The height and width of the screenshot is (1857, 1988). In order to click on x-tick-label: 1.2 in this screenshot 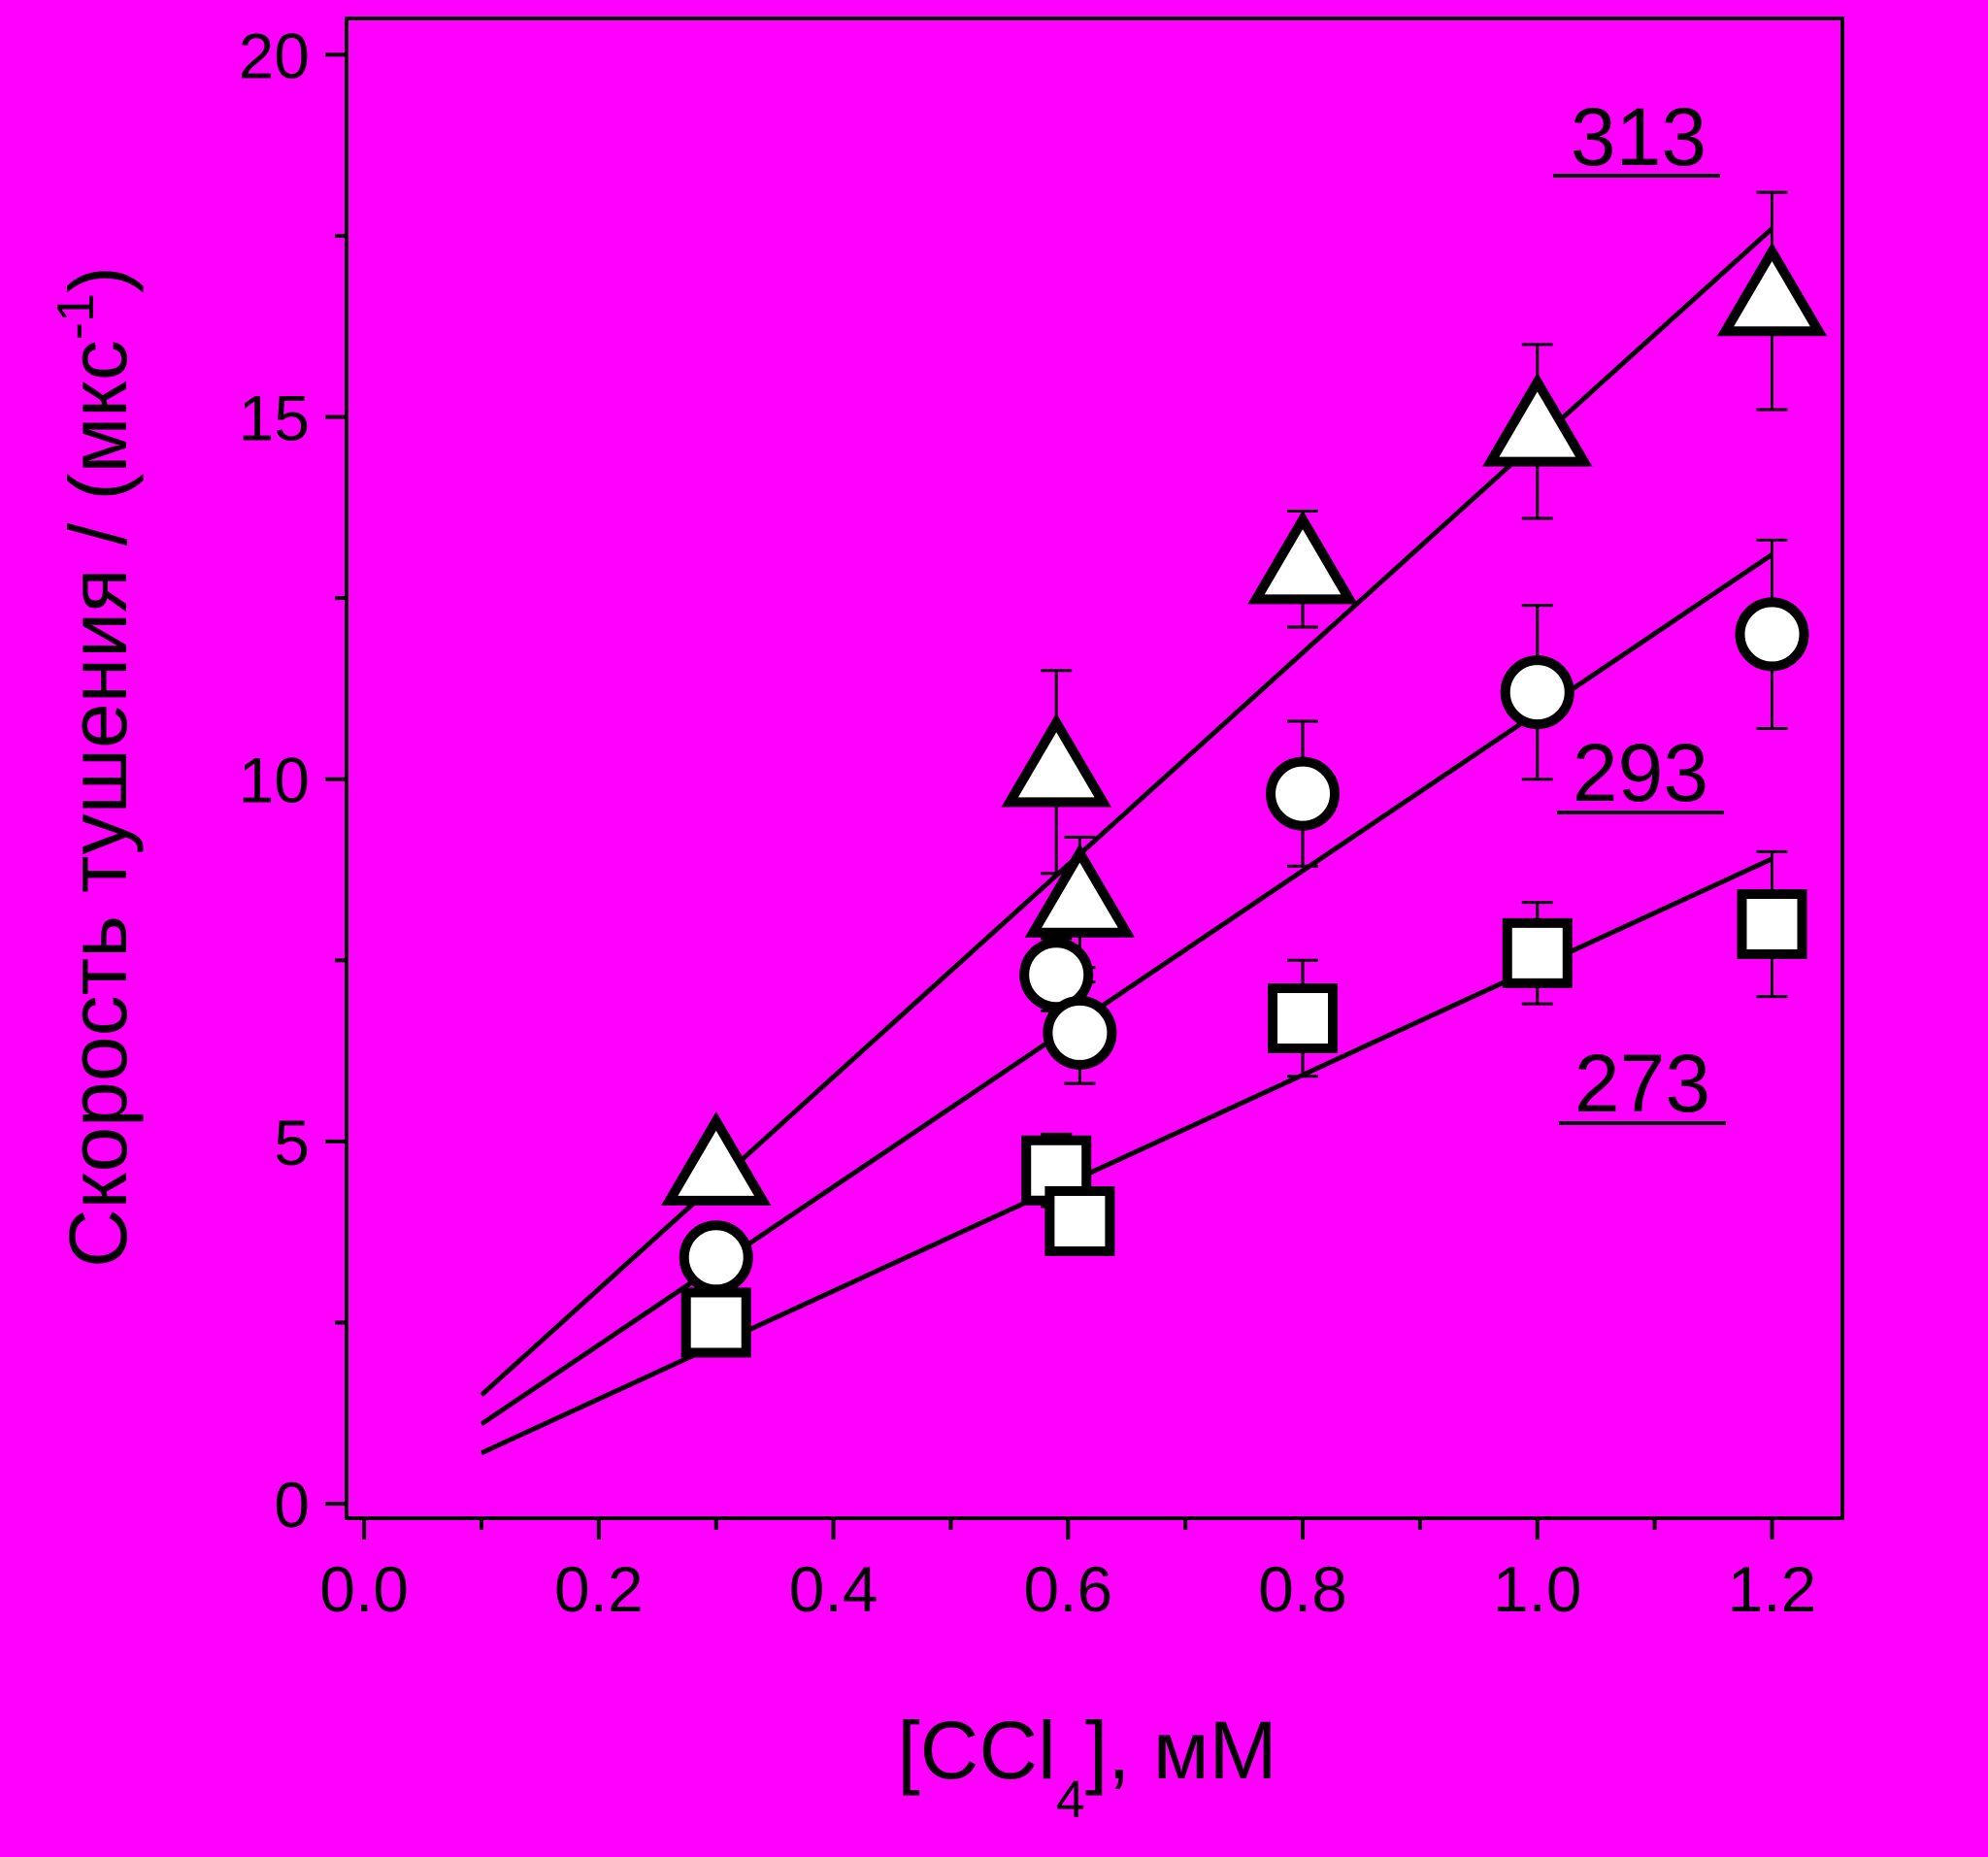, I will do `click(1772, 1589)`.